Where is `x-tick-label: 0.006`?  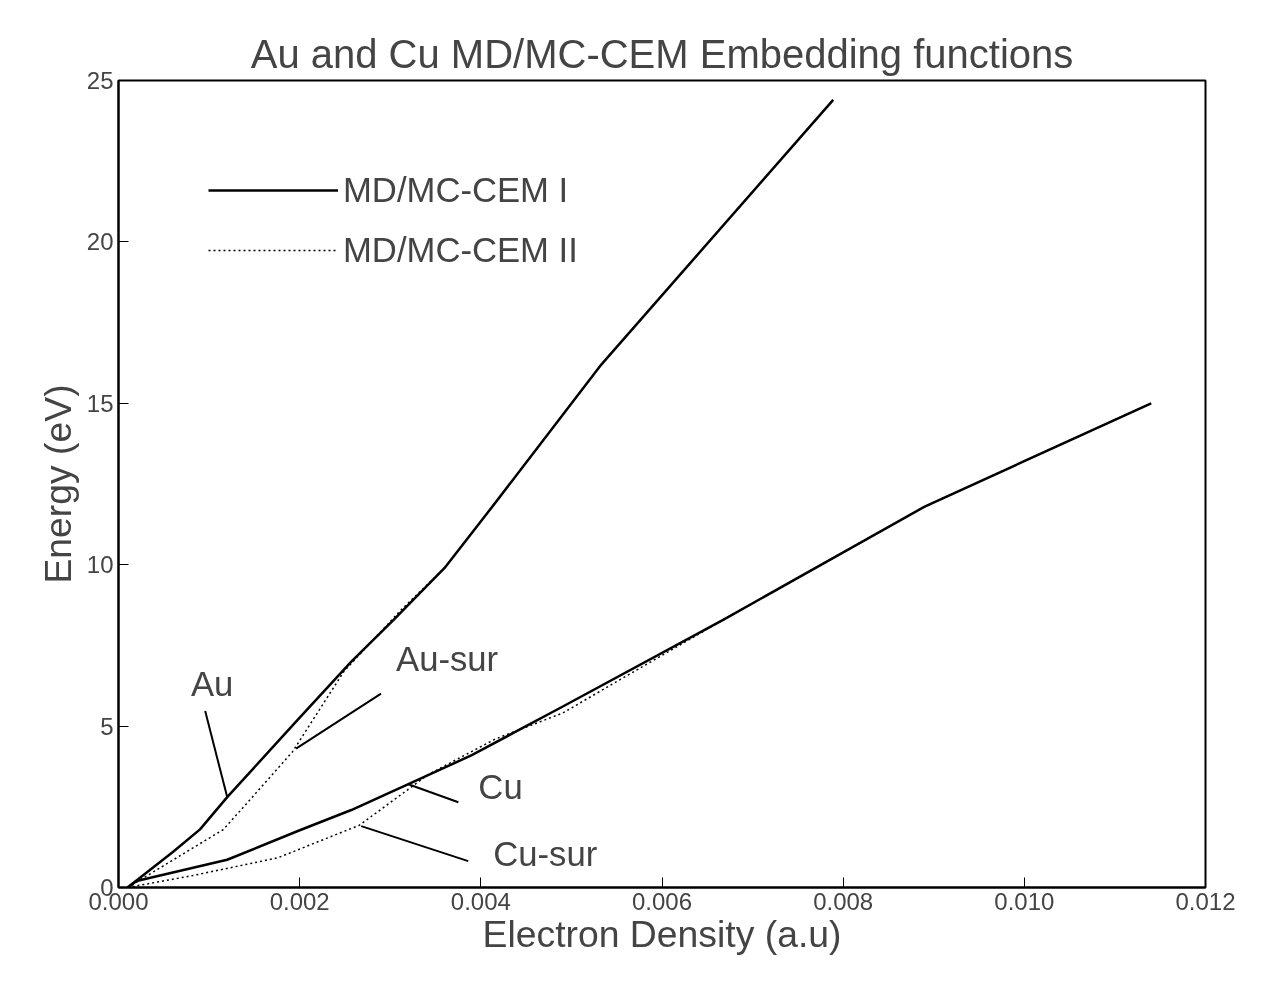
x-tick-label: 0.006 is located at coordinates (662, 901).